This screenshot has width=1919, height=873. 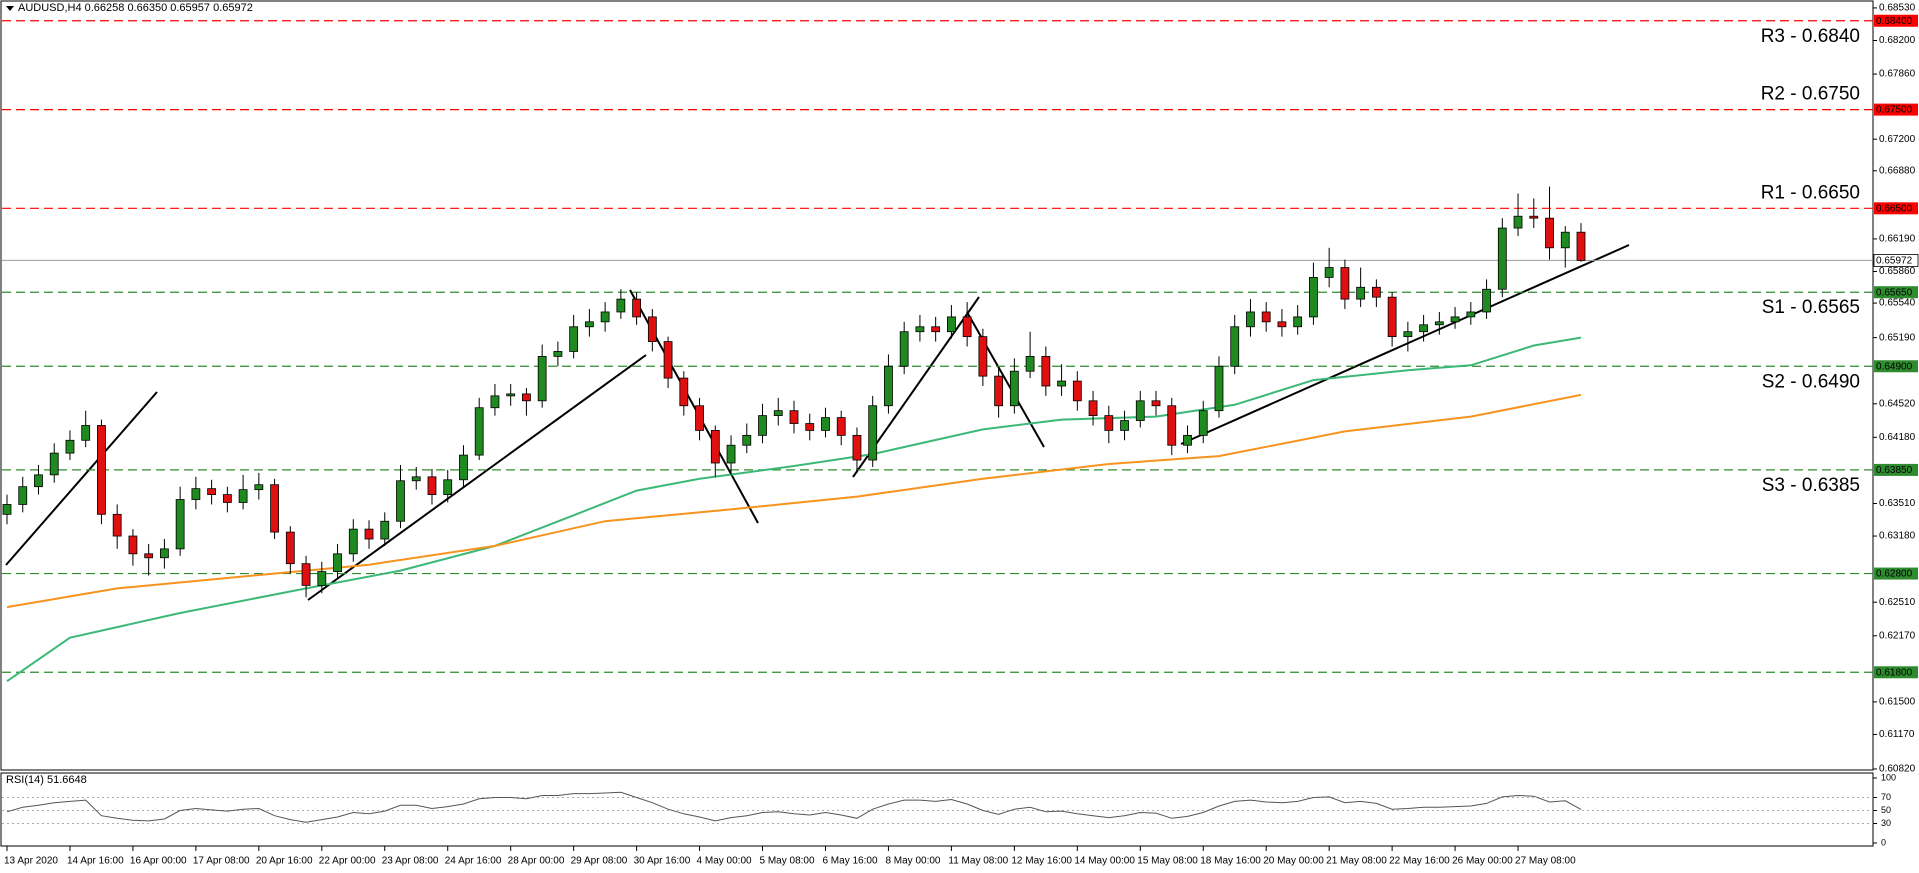 What do you see at coordinates (1897, 337) in the screenshot?
I see `y-tick-label: 0.65190` at bounding box center [1897, 337].